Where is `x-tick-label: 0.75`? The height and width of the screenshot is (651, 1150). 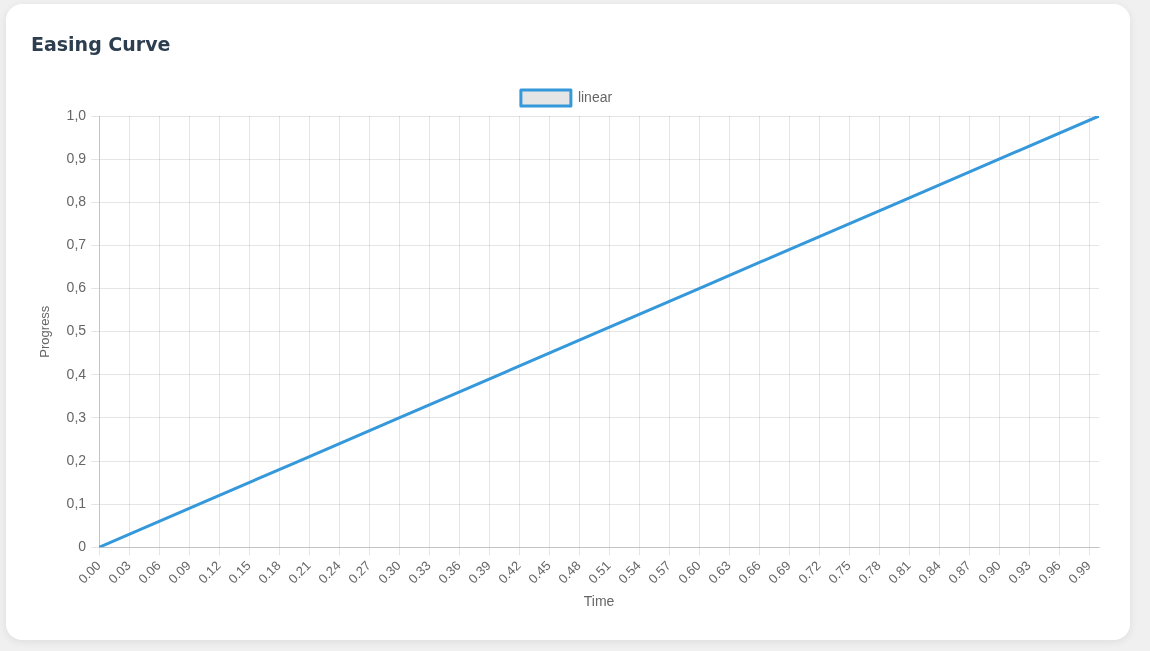
x-tick-label: 0.75 is located at coordinates (839, 572).